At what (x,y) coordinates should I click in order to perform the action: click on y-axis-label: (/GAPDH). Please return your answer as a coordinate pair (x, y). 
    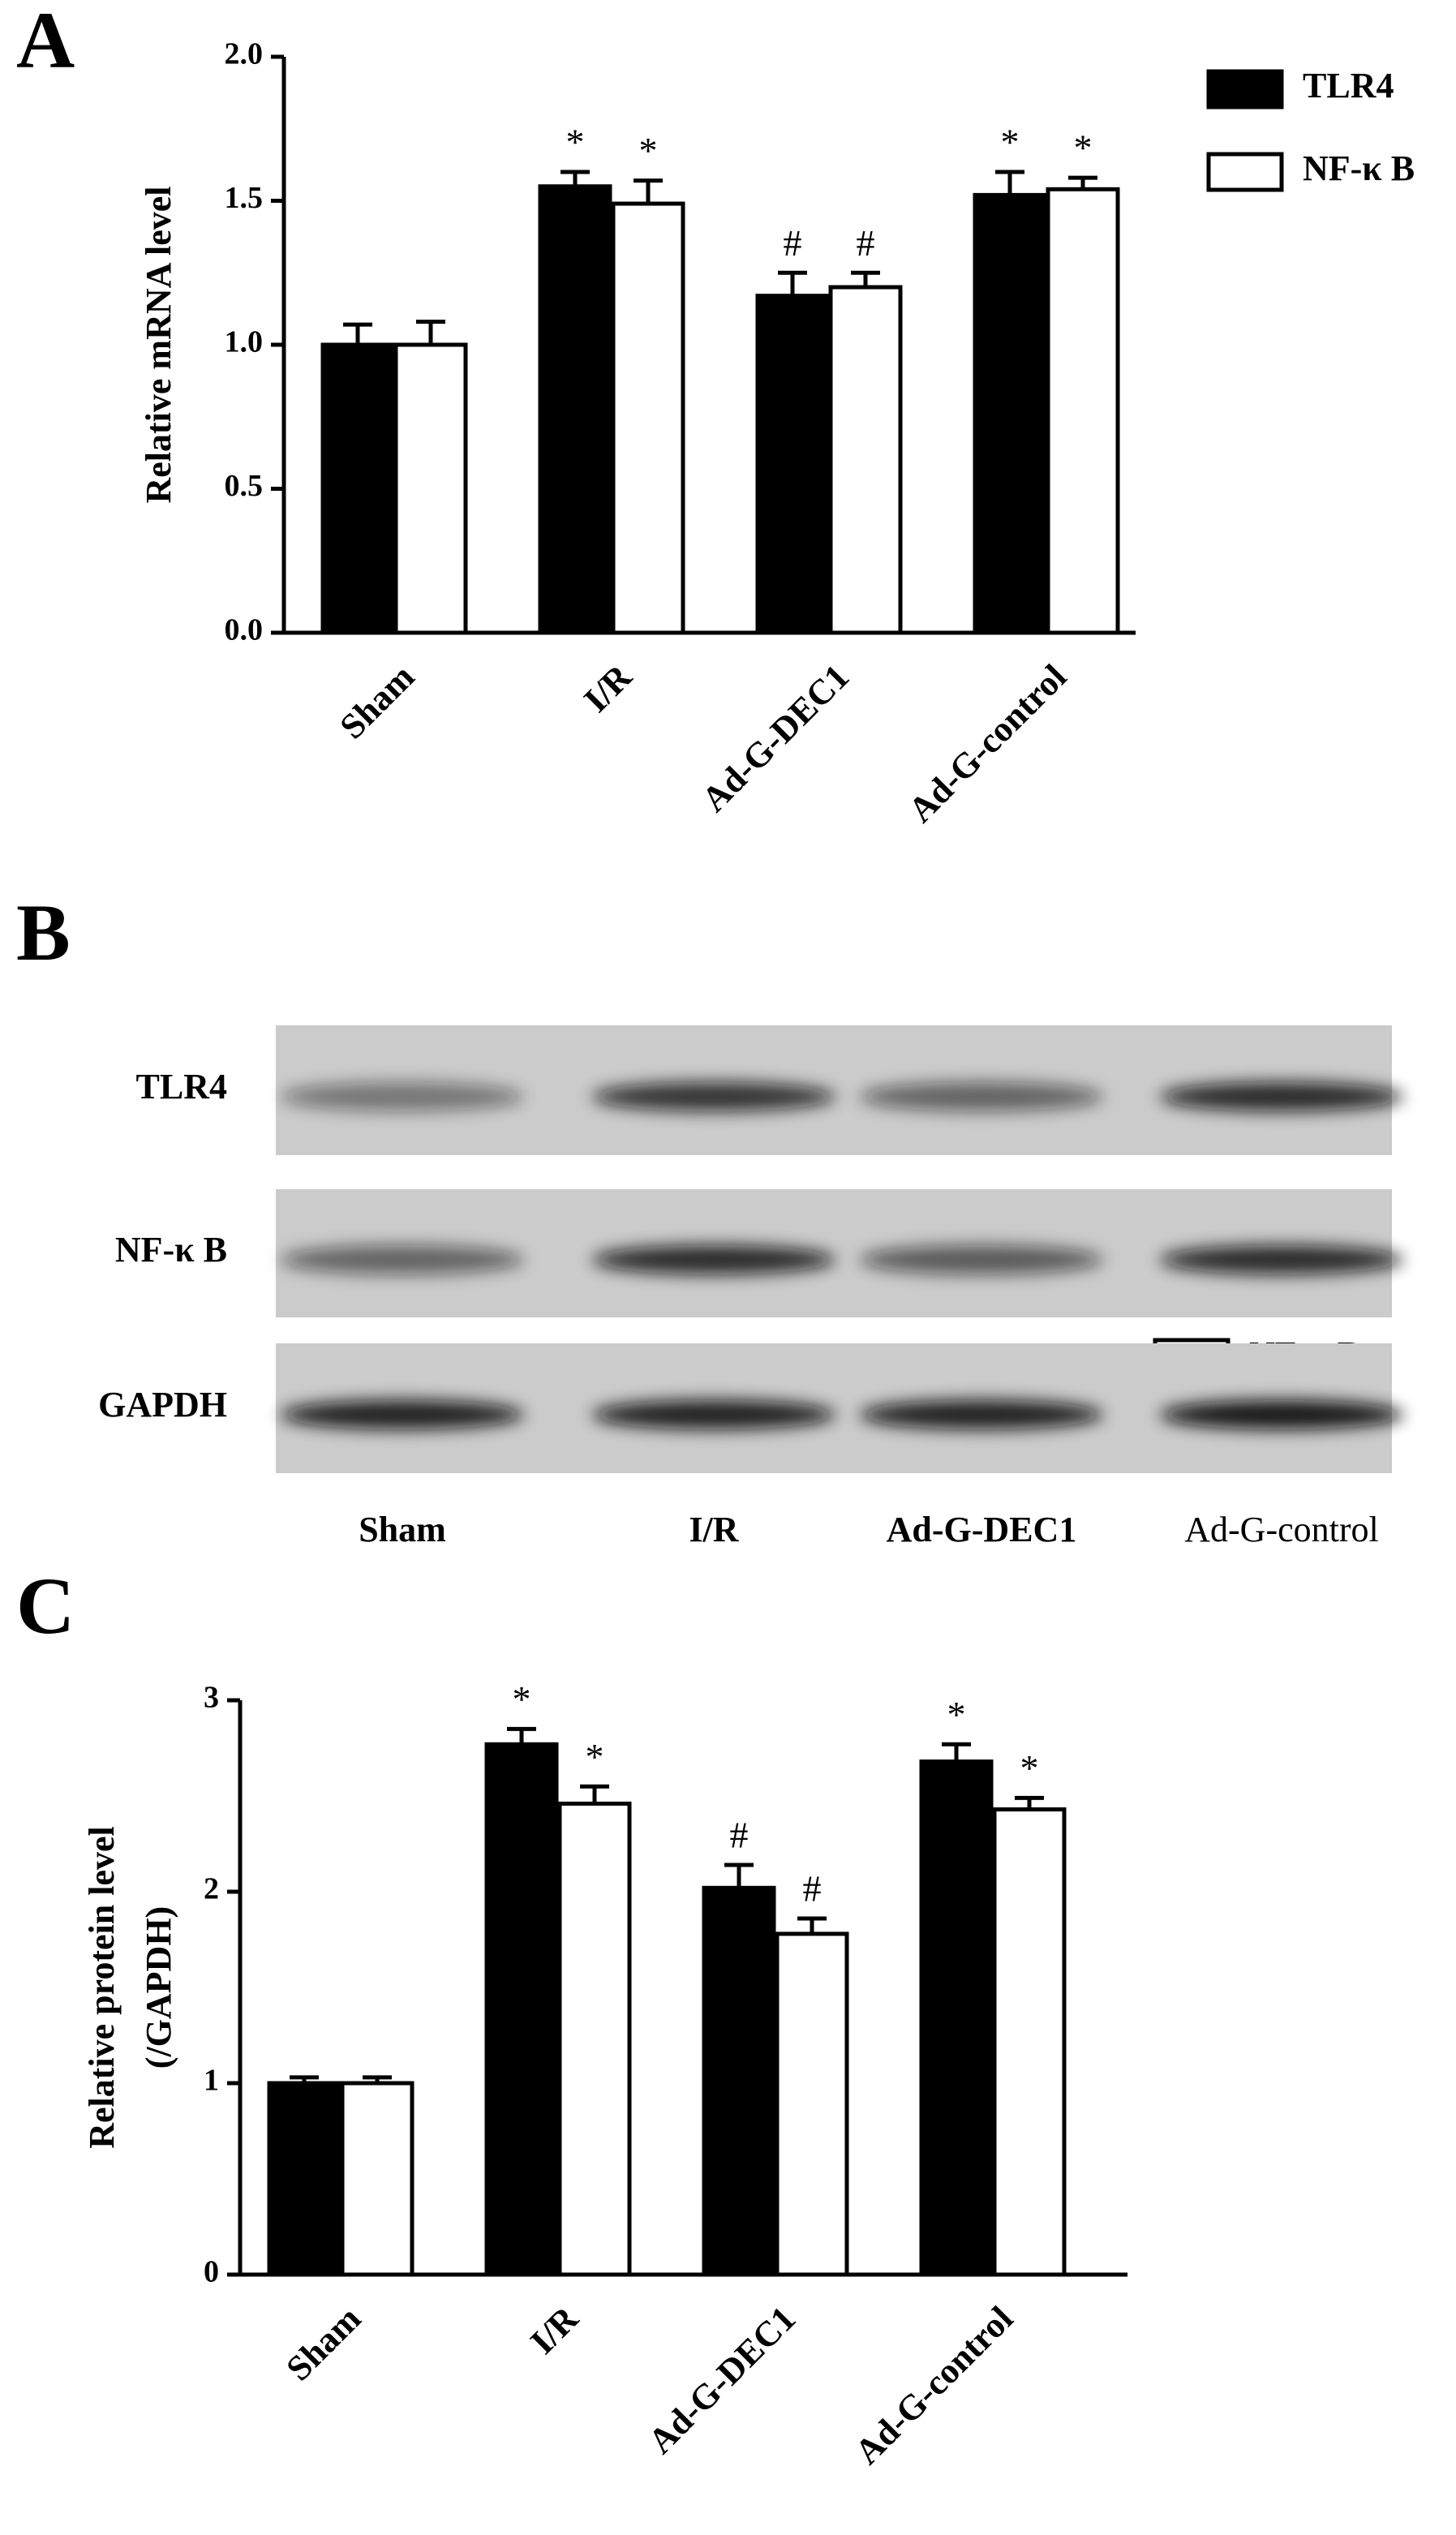
    Looking at the image, I should click on (158, 1988).